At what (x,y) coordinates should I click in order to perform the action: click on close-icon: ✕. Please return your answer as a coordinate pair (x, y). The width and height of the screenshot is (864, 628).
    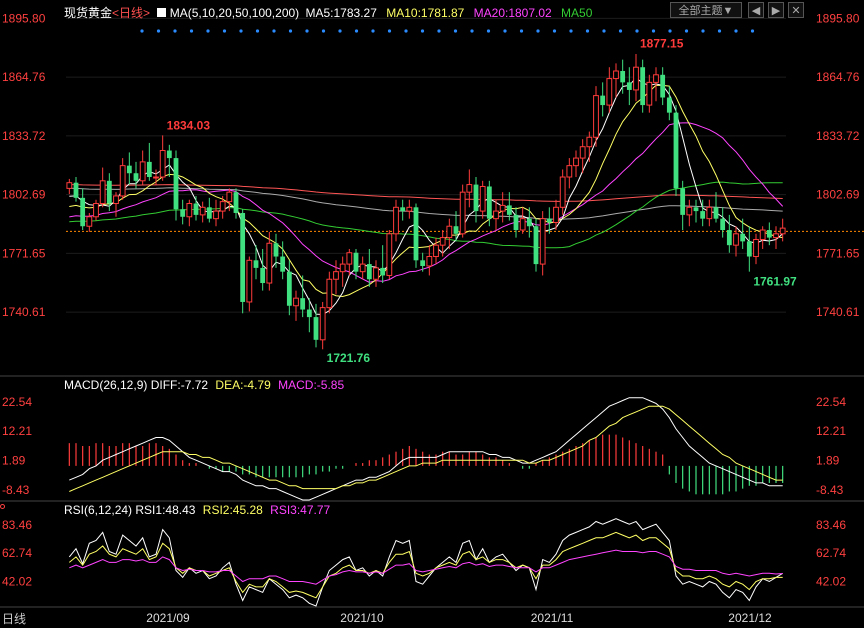
    Looking at the image, I should click on (796, 10).